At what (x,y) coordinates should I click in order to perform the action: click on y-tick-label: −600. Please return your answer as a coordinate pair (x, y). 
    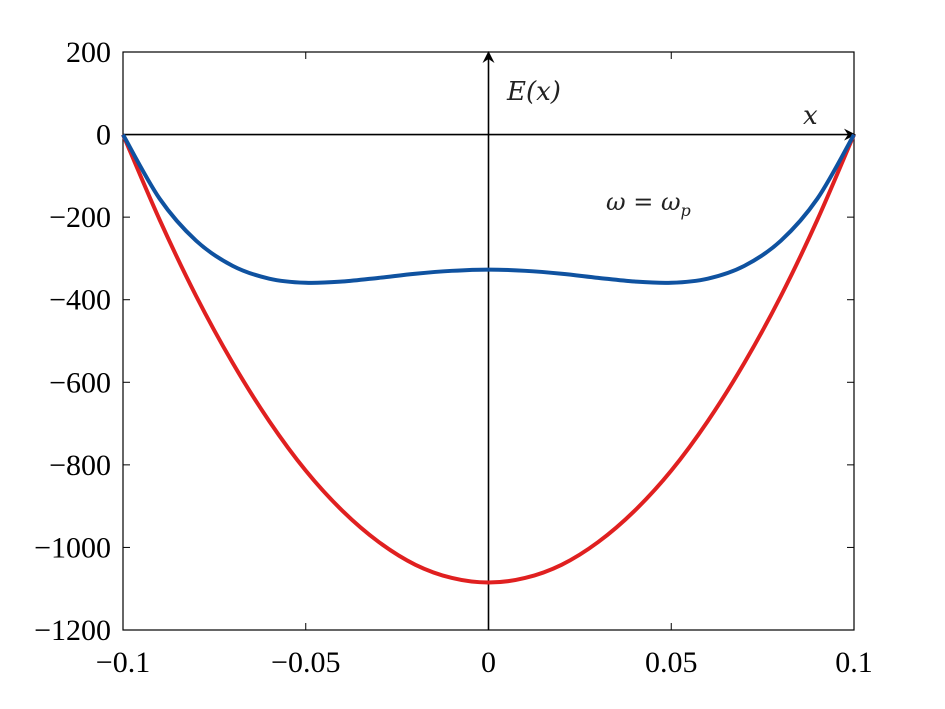
    Looking at the image, I should click on (80, 382).